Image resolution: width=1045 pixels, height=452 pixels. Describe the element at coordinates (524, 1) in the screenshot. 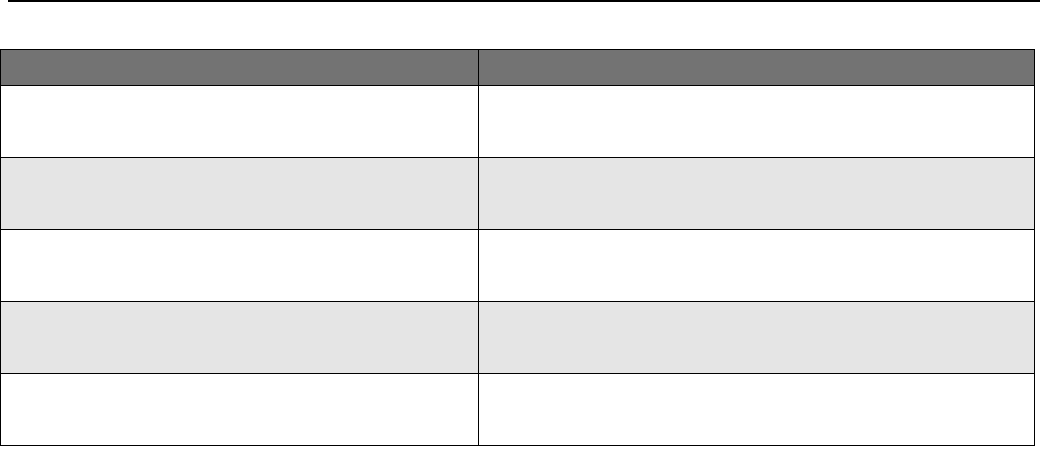

I see `top-horizontal-rule` at that location.